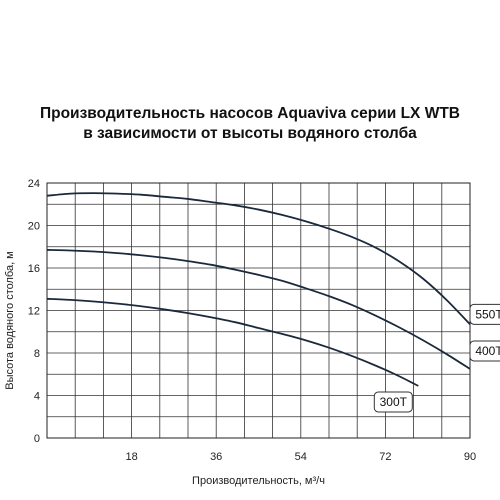 The image size is (500, 500). I want to click on x-tick-label: 36, so click(216, 457).